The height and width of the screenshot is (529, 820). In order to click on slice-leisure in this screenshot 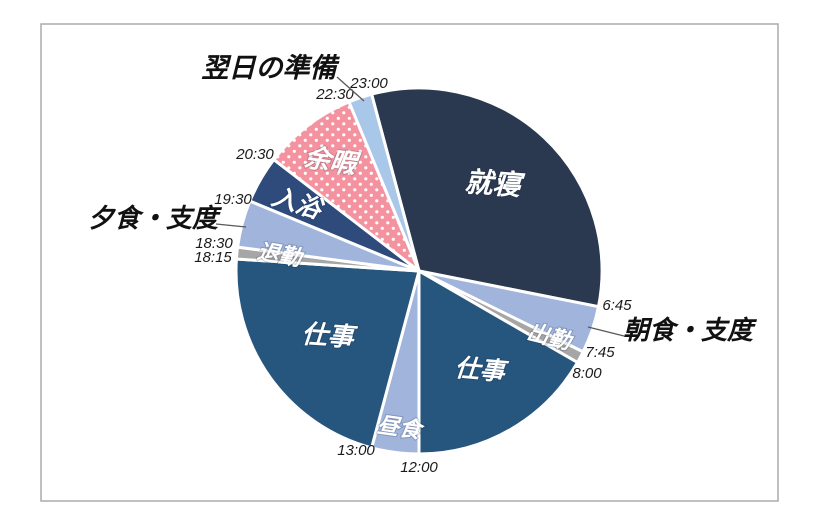, I will do `click(346, 186)`.